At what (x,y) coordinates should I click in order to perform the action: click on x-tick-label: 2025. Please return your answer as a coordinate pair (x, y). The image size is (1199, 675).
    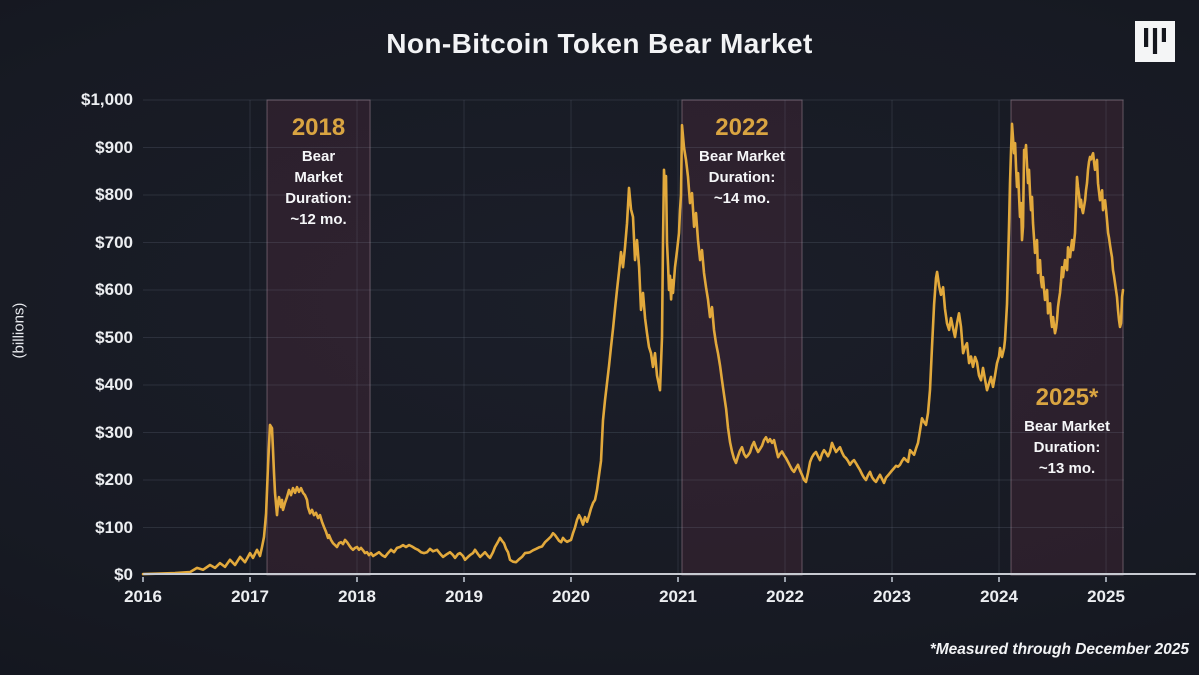
    Looking at the image, I should click on (1106, 596).